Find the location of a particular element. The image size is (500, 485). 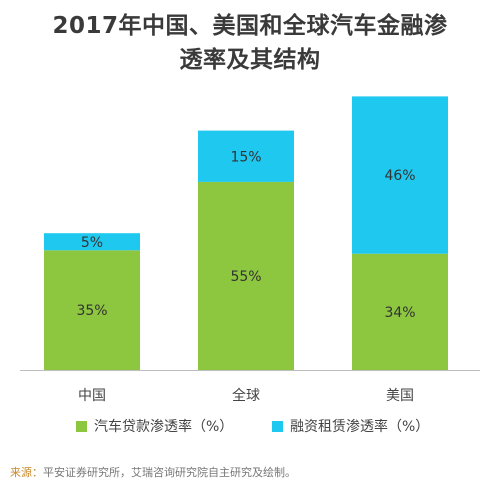

data-label-loan-2: 55% is located at coordinates (245, 277).